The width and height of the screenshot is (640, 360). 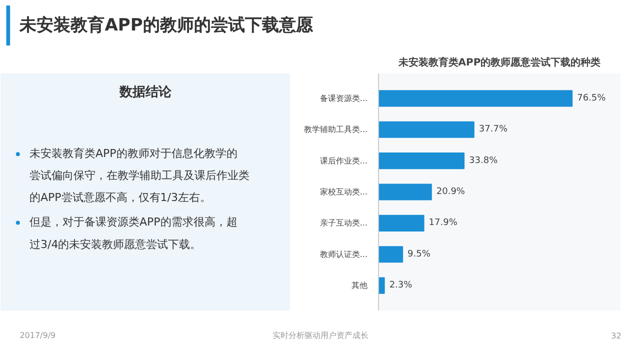 What do you see at coordinates (145, 92) in the screenshot?
I see `text: 数据结论` at bounding box center [145, 92].